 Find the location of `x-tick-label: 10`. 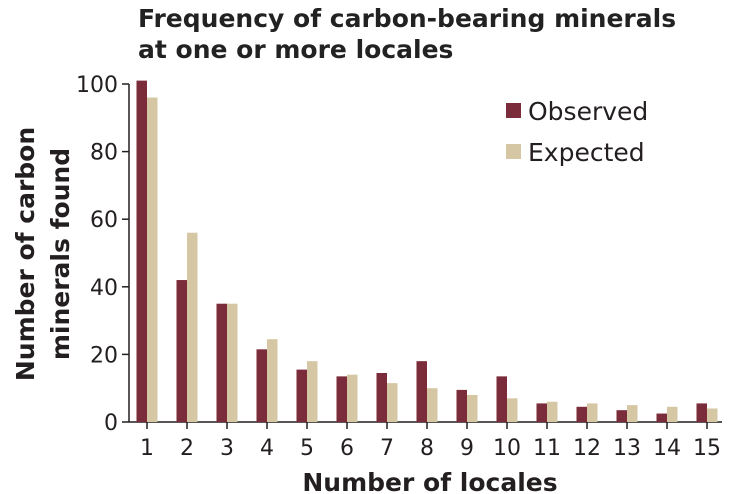

x-tick-label: 10 is located at coordinates (507, 448).